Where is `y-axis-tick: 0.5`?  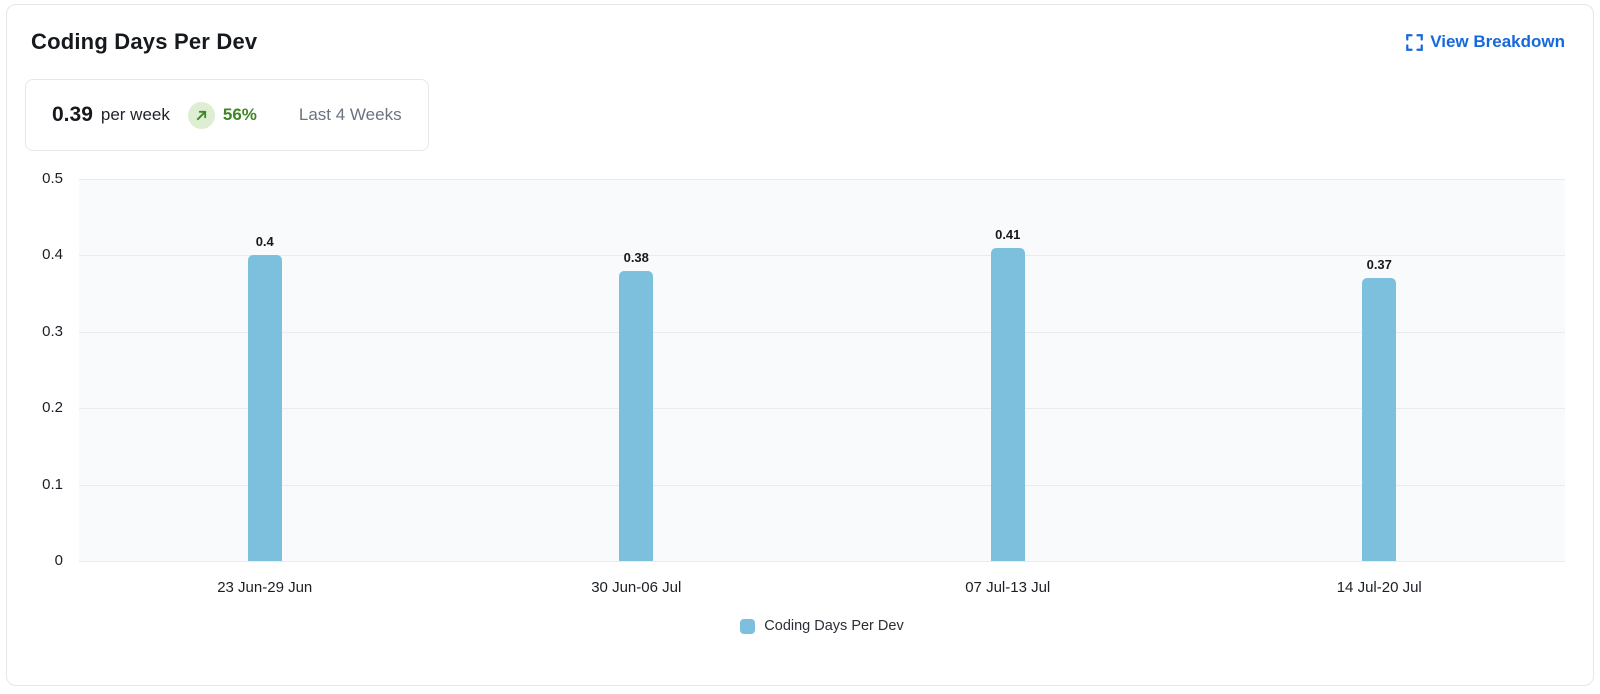
y-axis-tick: 0.5 is located at coordinates (52, 178).